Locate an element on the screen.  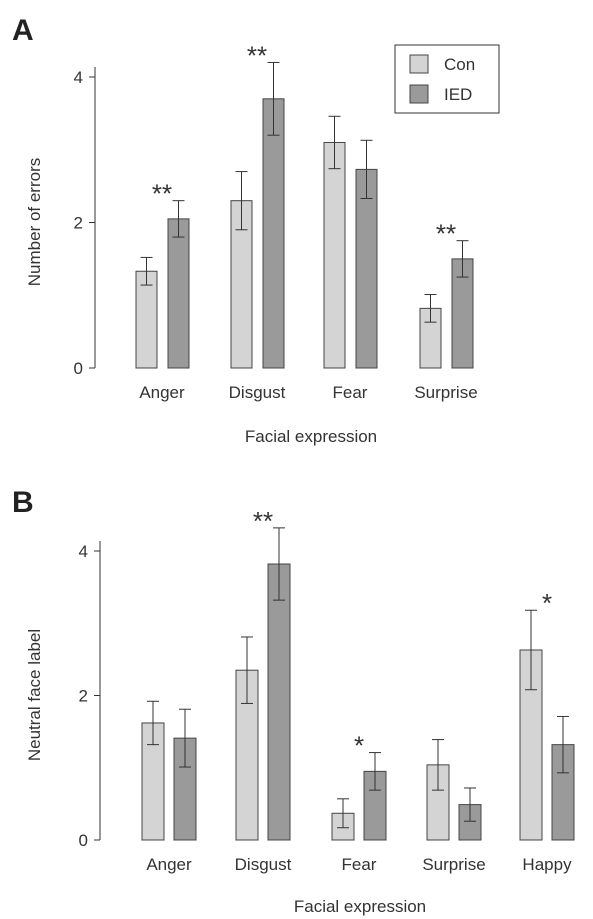
legend-swatch-ied is located at coordinates (419, 94).